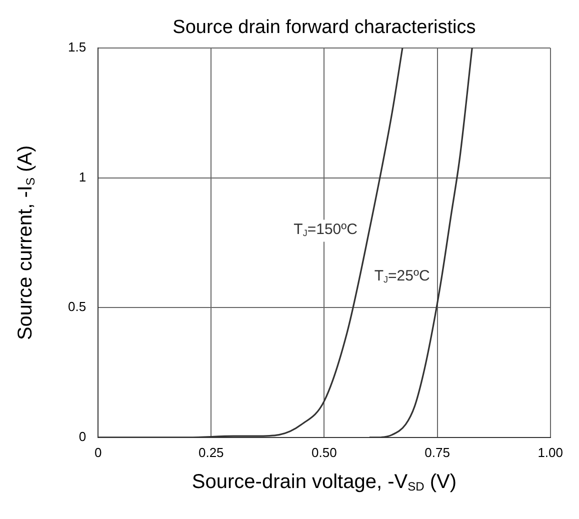 This screenshot has height=519, width=579. I want to click on x-tick-label: 0.75, so click(437, 452).